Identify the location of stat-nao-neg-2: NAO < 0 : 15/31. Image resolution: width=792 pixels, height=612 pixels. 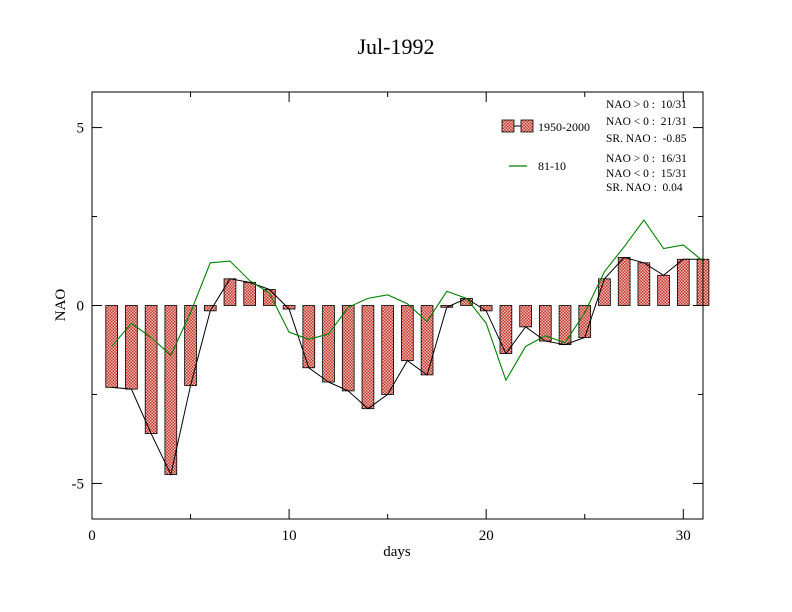
(646, 174).